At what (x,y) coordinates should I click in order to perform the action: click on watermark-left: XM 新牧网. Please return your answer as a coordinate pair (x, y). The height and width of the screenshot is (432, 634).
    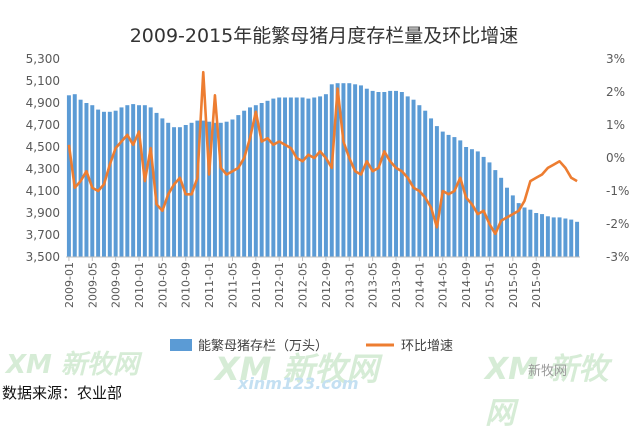
    Looking at the image, I should click on (72, 365).